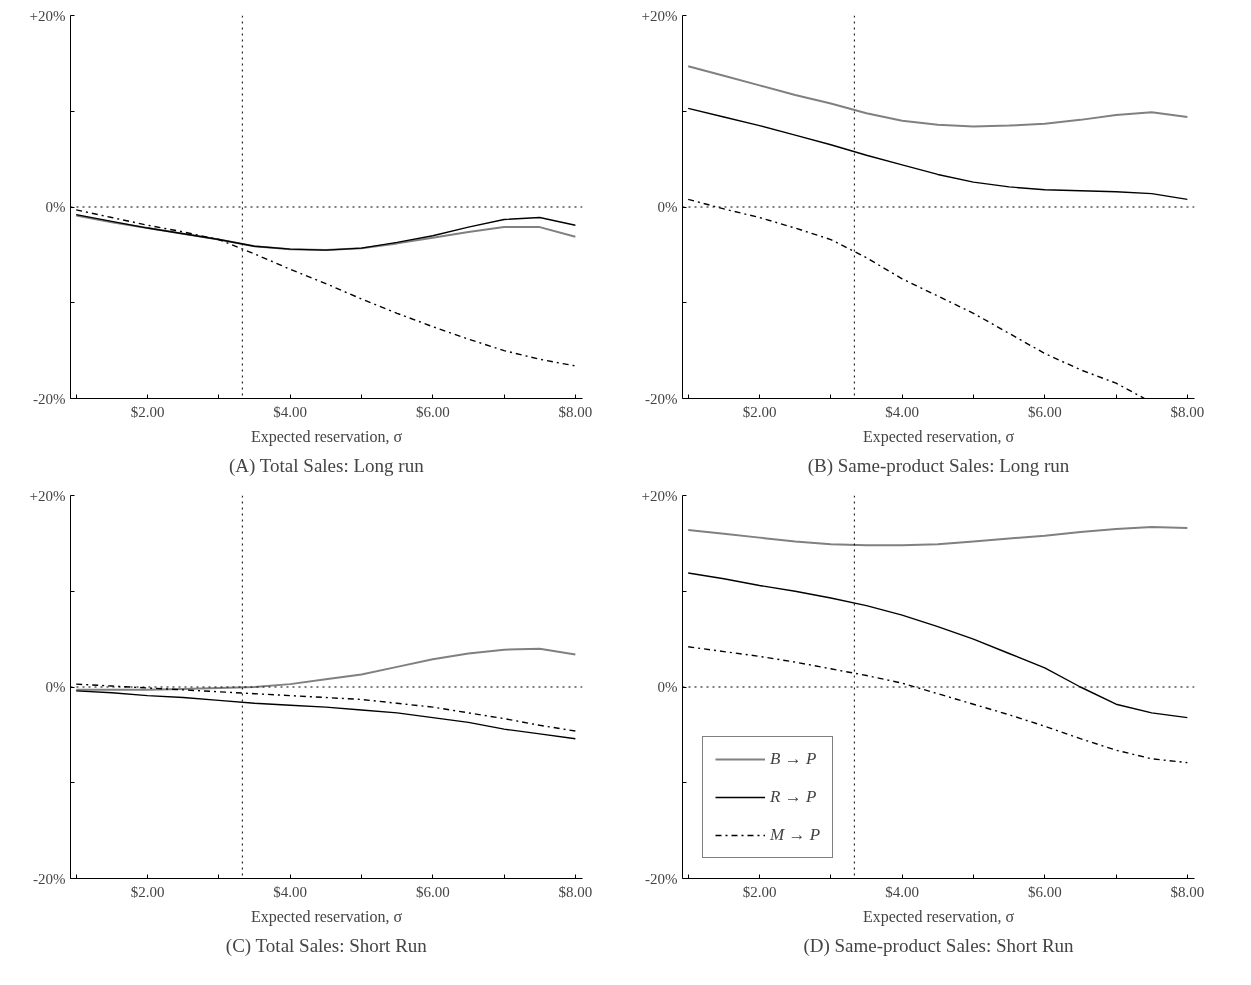  Describe the element at coordinates (795, 835) in the screenshot. I see `legend-label: M → P` at that location.